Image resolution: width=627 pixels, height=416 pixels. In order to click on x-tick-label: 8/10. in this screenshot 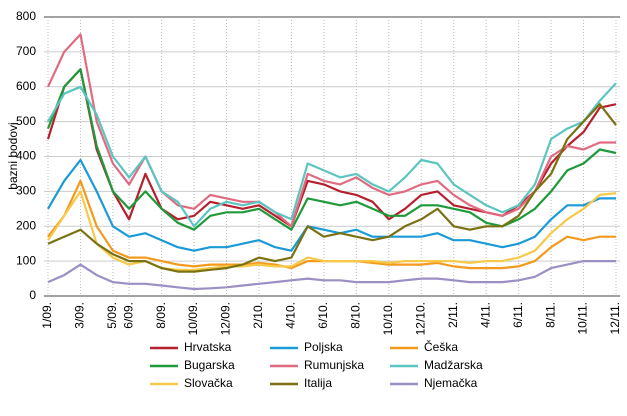, I will do `click(356, 315)`.